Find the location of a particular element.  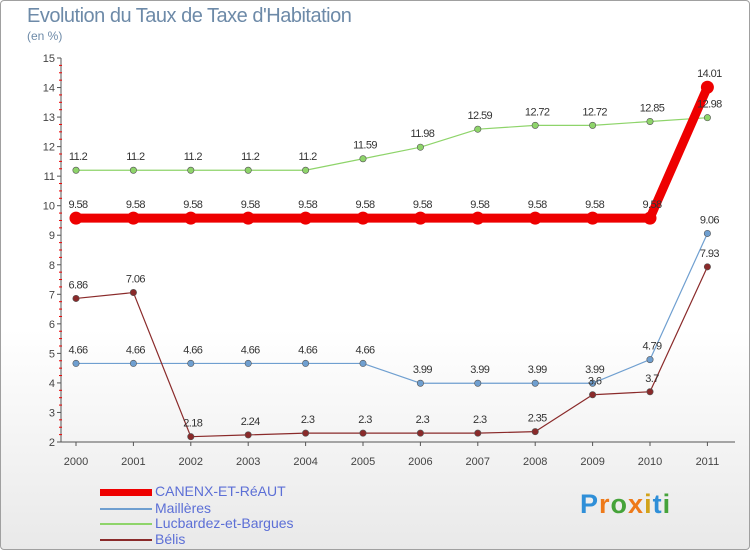

x-tick-label: 2005 is located at coordinates (363, 462).